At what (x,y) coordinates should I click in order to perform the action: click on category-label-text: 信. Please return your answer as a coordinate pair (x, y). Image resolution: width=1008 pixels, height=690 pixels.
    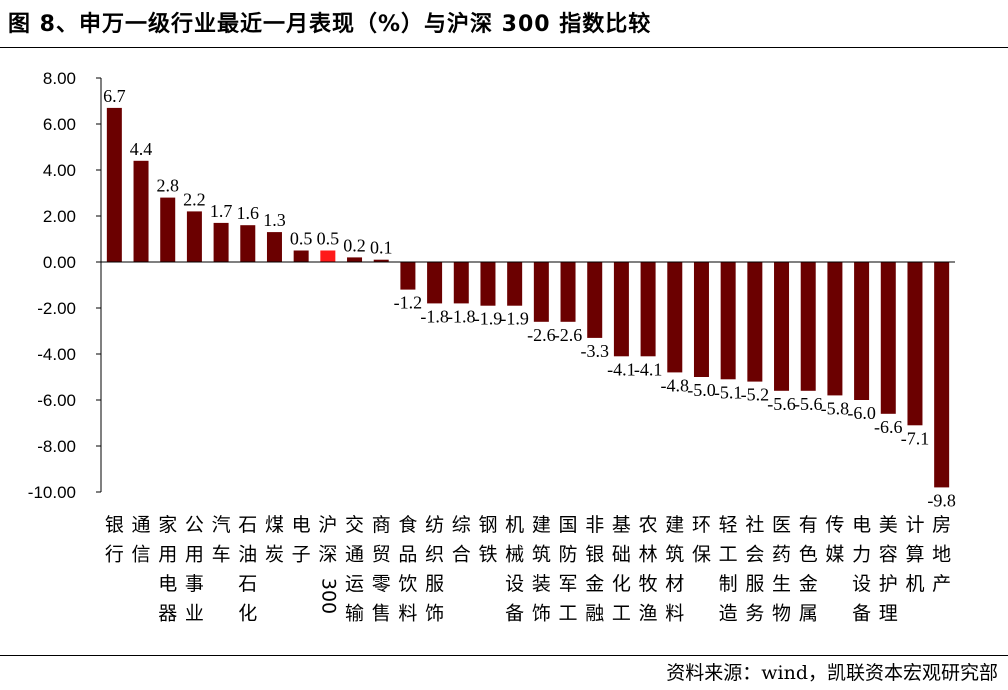
    Looking at the image, I should click on (141, 555).